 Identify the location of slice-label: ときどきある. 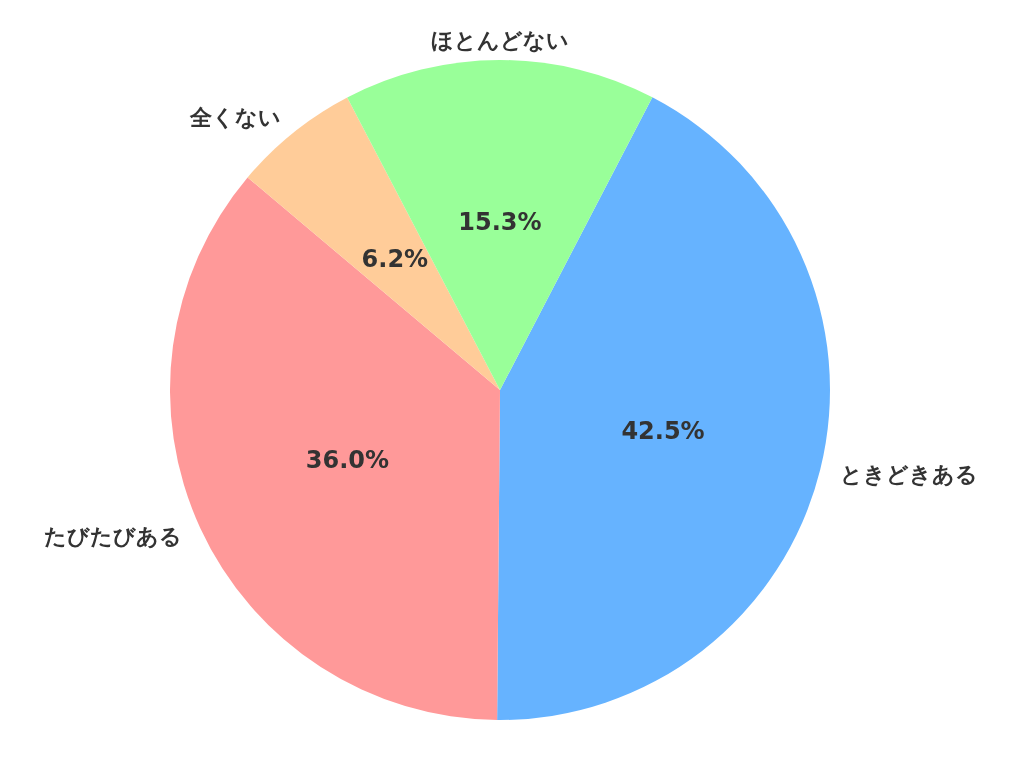
(908, 475).